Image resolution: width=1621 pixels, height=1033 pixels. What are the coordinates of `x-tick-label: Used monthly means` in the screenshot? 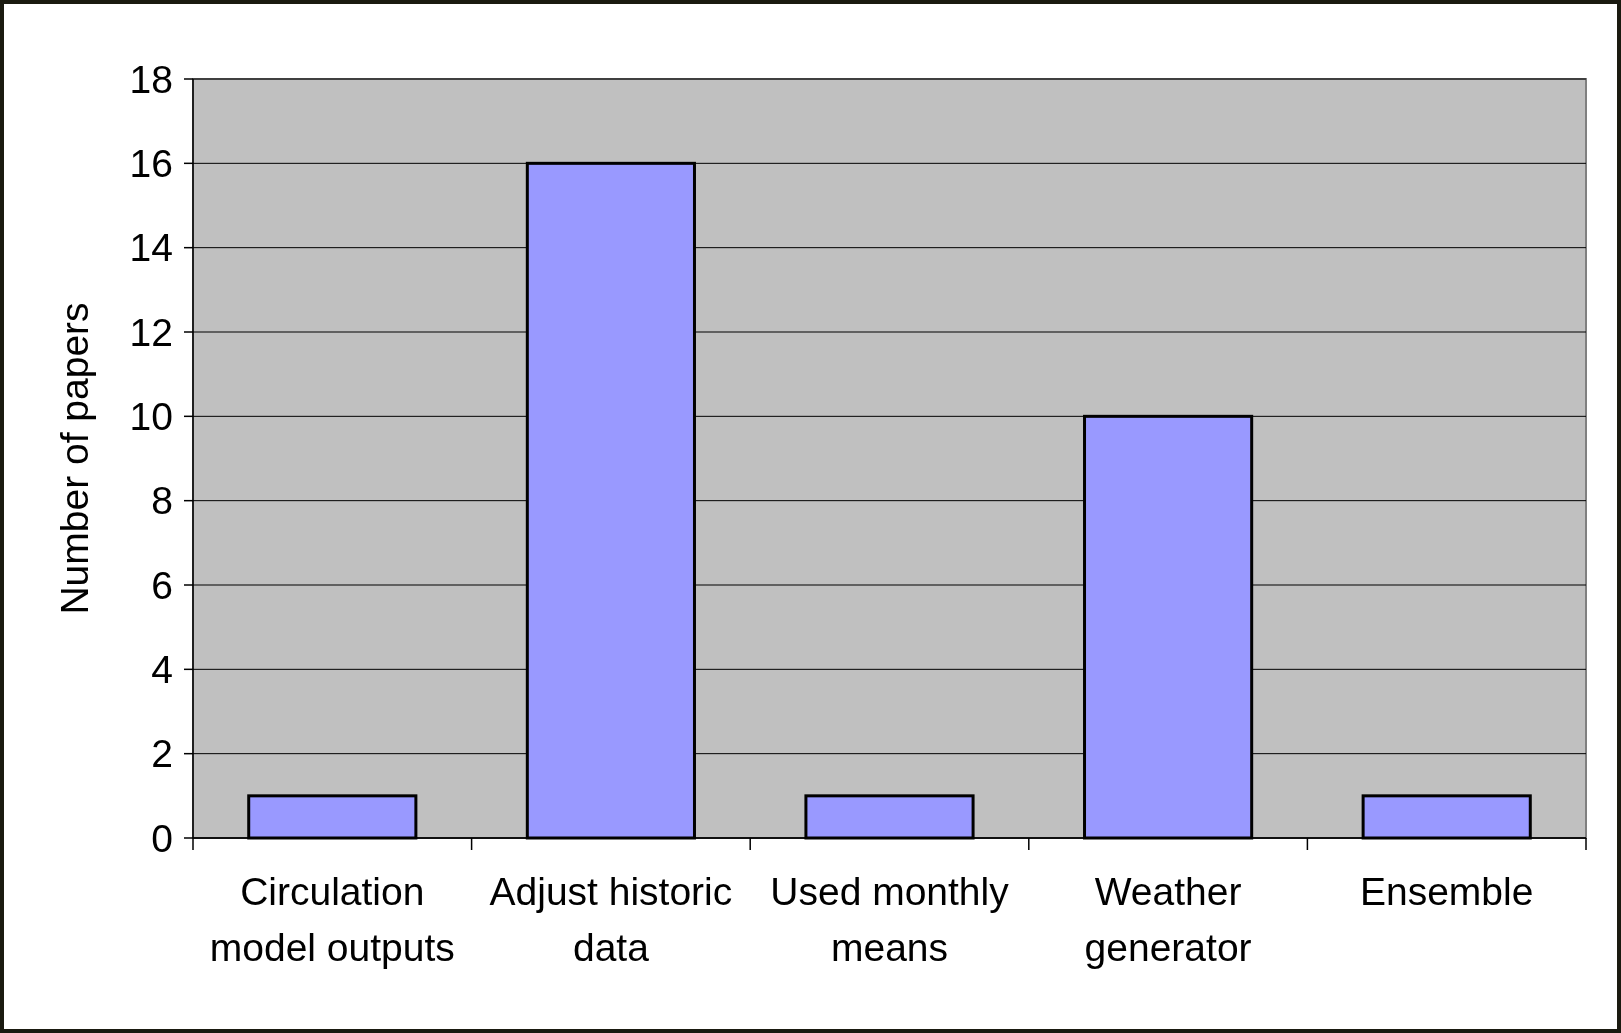 It's located at (890, 919).